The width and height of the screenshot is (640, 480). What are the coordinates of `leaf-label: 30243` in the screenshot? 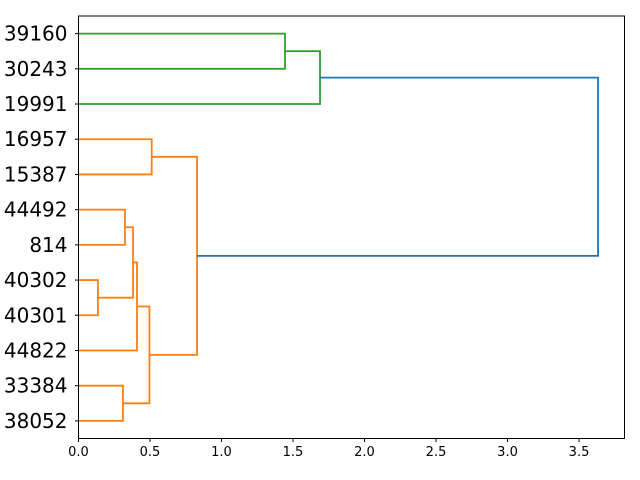 It's located at (36, 69).